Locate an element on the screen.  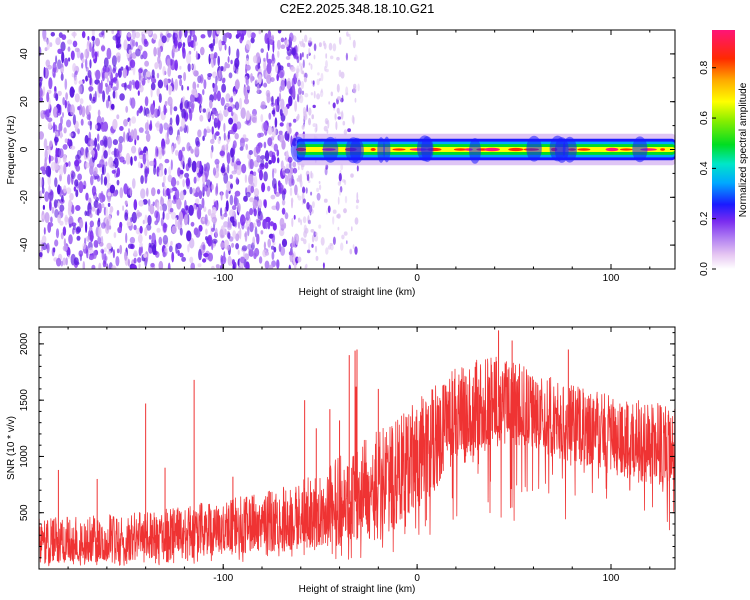
carrier-hotspot is located at coordinates (399, 149).